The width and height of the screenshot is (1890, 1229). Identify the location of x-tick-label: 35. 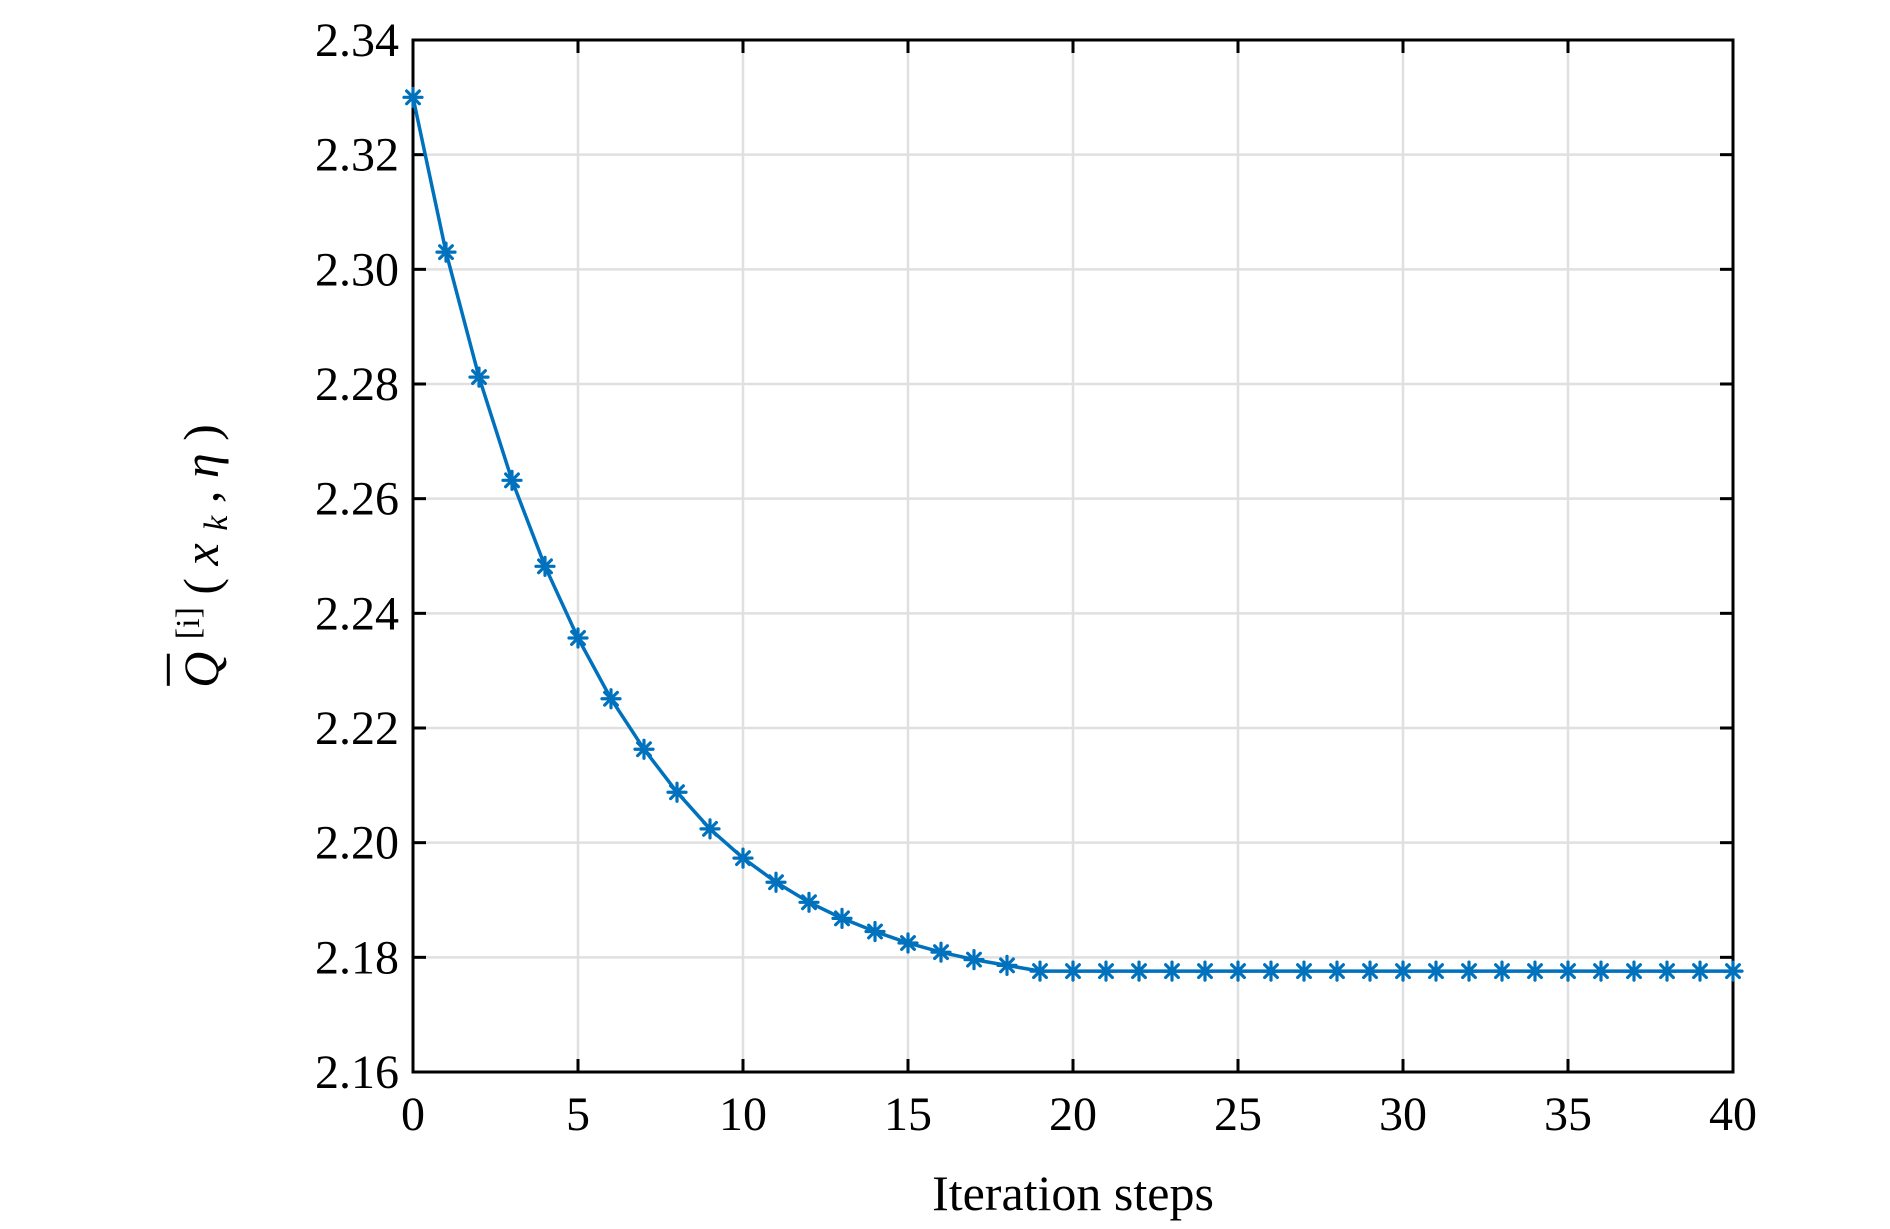
(1568, 1114).